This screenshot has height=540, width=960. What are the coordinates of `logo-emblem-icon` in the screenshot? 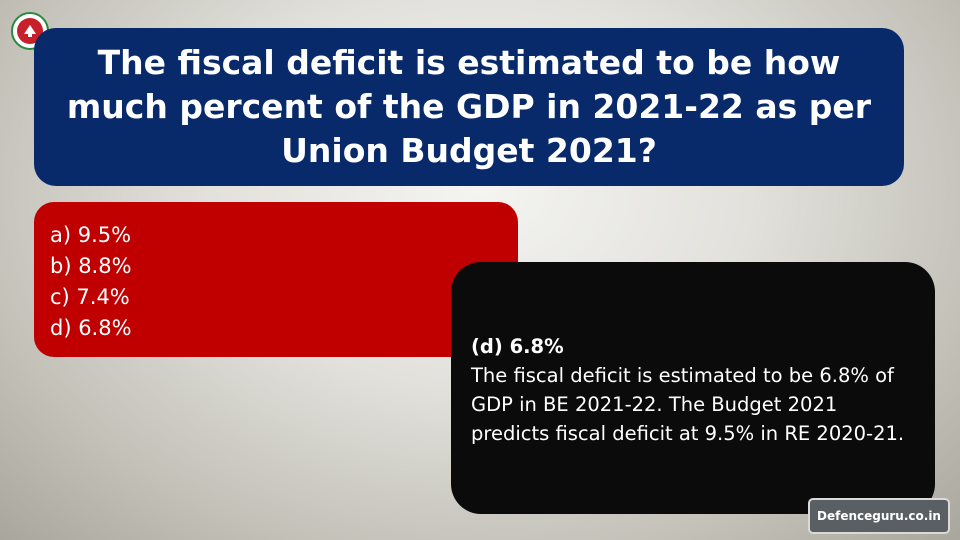 It's located at (30, 31).